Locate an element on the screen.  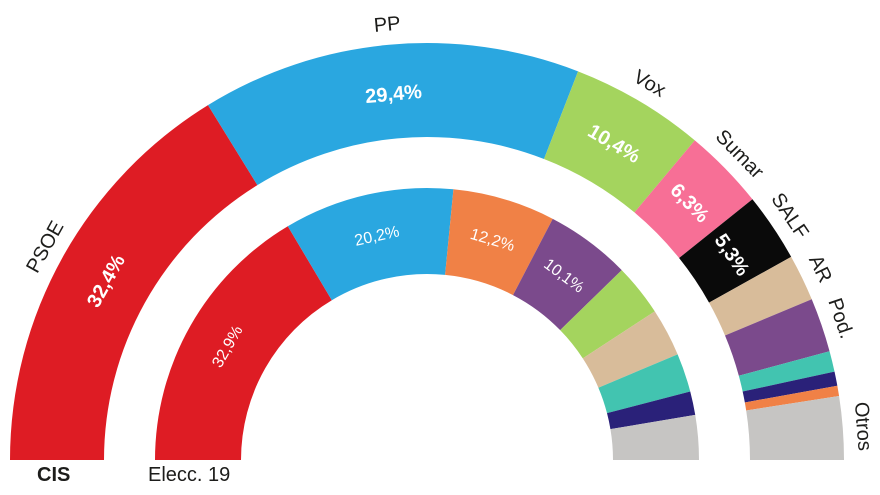
segment-cis-seg8 is located at coordinates (790, 387).